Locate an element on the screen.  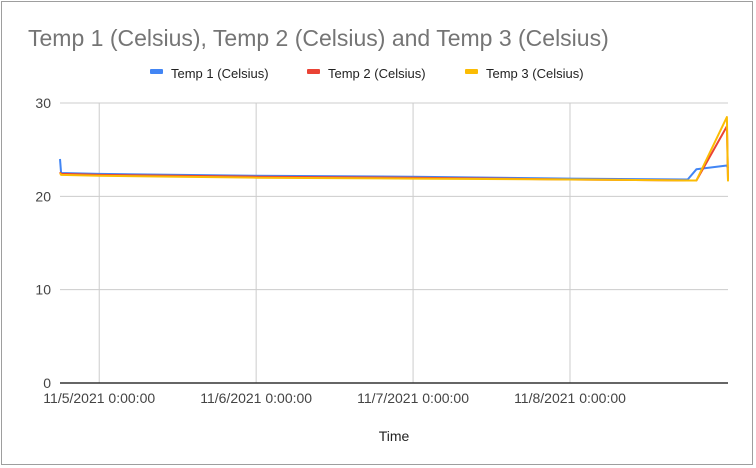
y-tick-label: 30 is located at coordinates (43, 103).